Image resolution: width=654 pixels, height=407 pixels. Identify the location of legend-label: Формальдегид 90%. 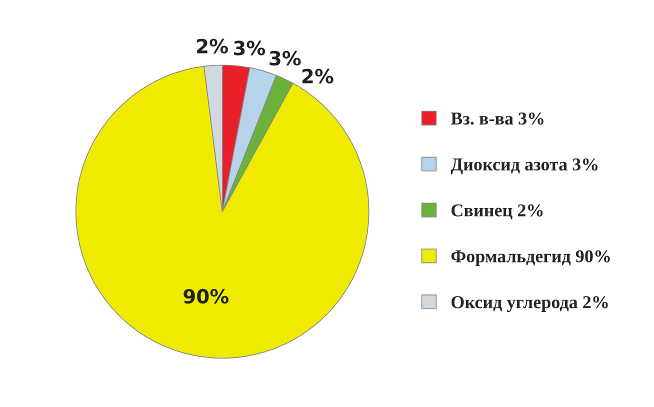
(530, 258).